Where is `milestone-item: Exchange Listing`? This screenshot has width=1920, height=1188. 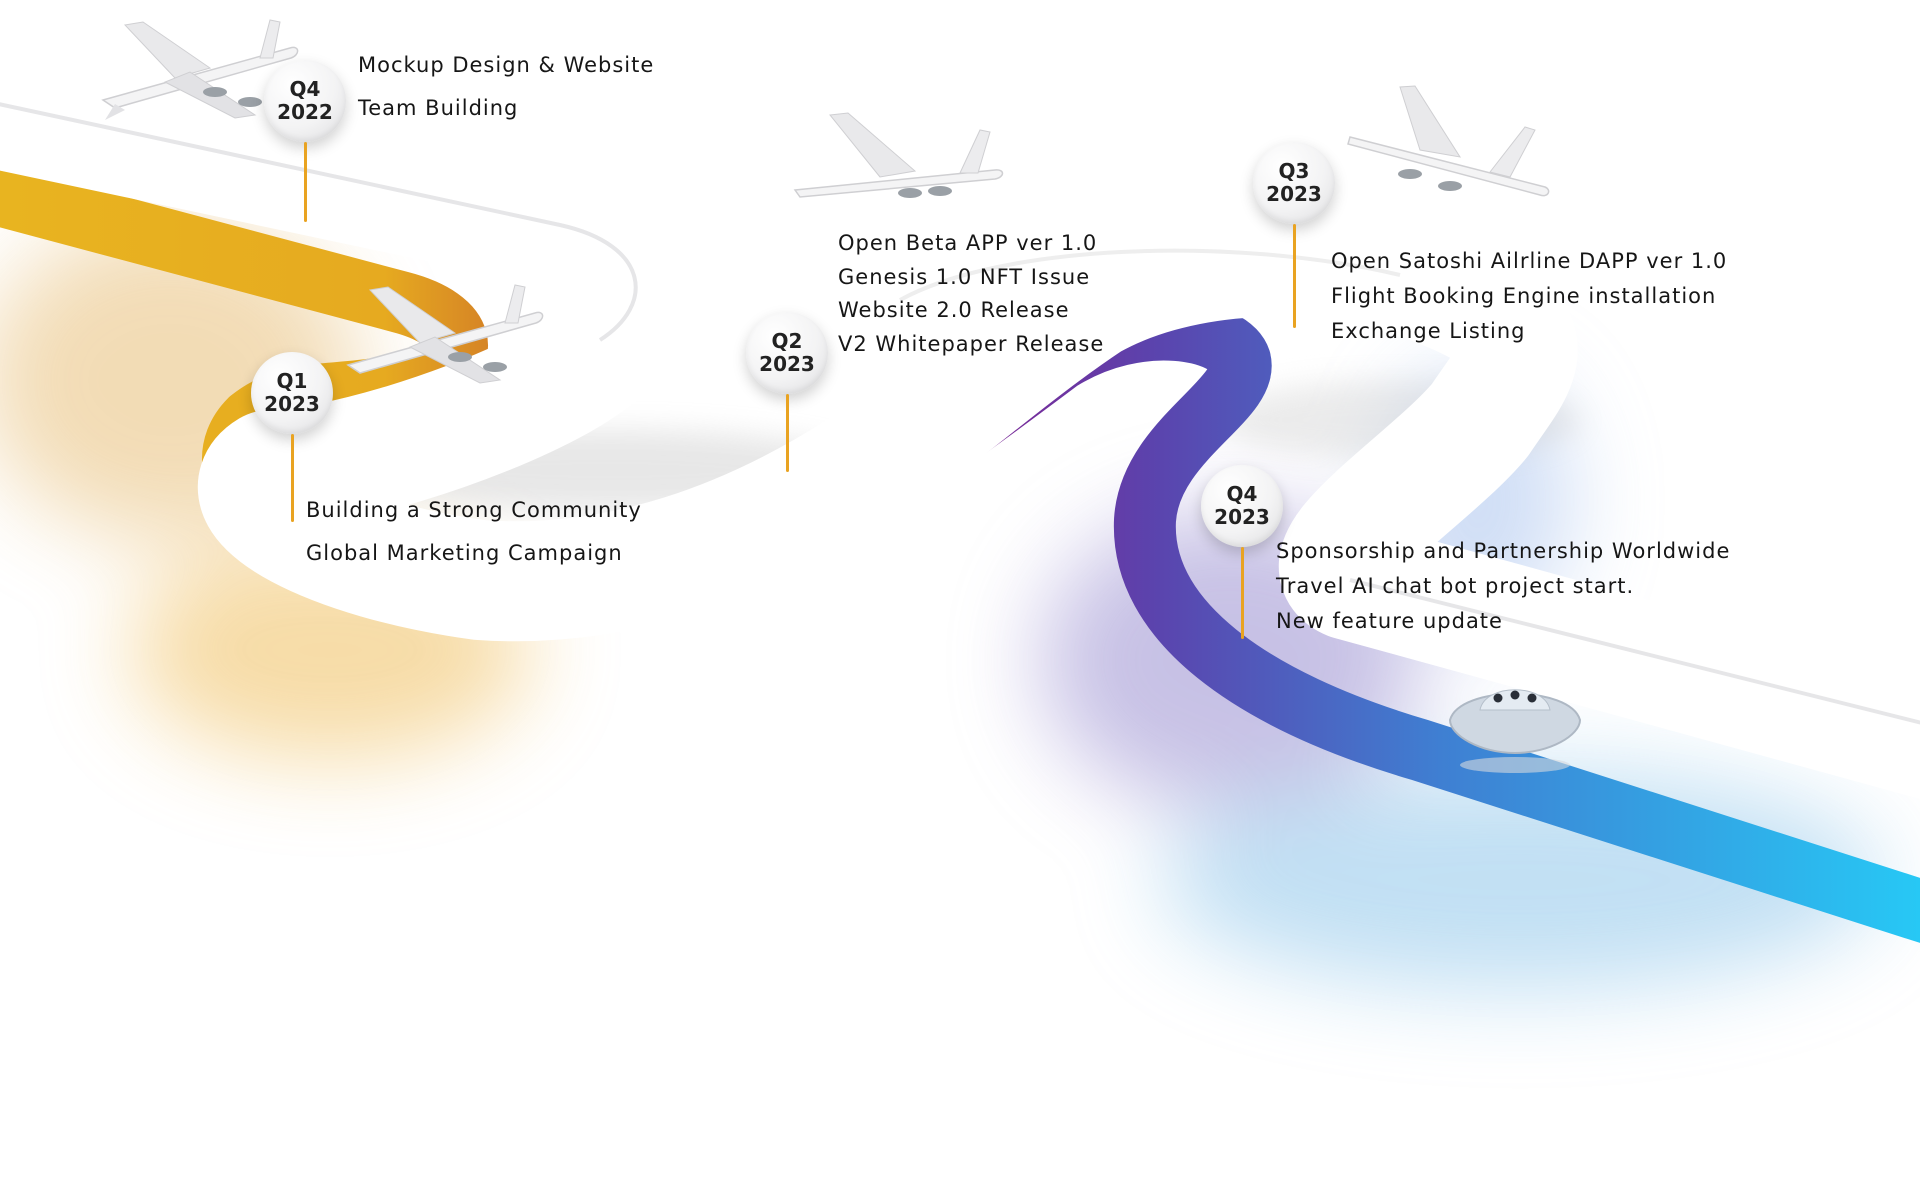 milestone-item: Exchange Listing is located at coordinates (1428, 331).